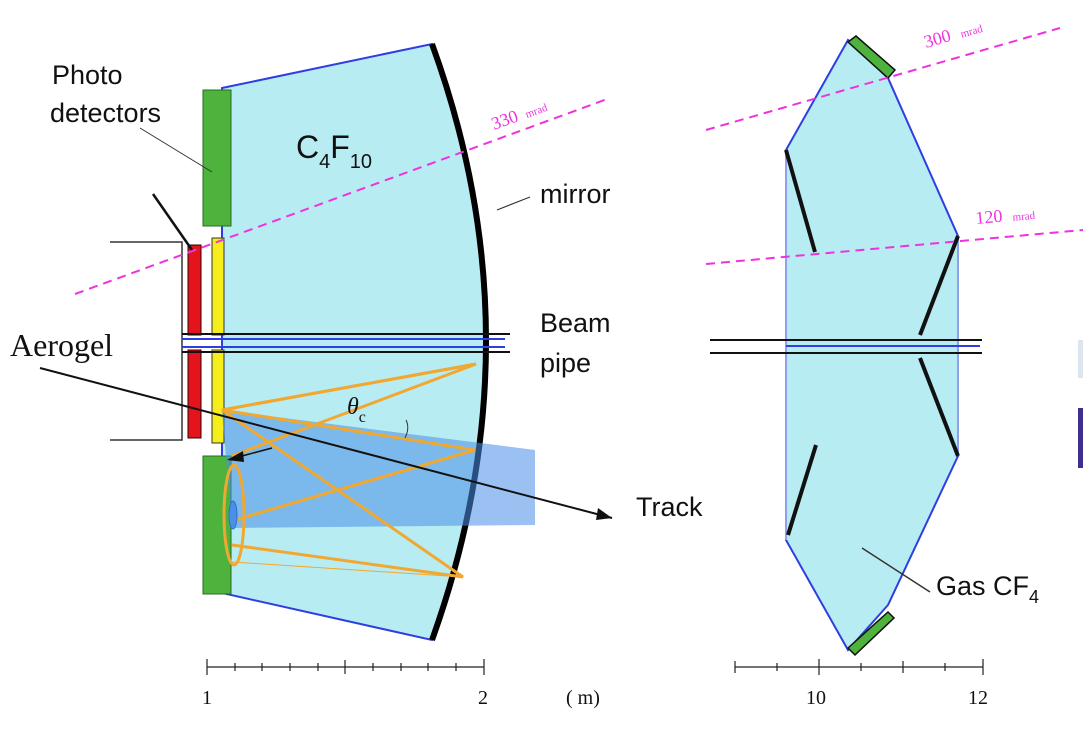  I want to click on entrance-frame, so click(146, 341).